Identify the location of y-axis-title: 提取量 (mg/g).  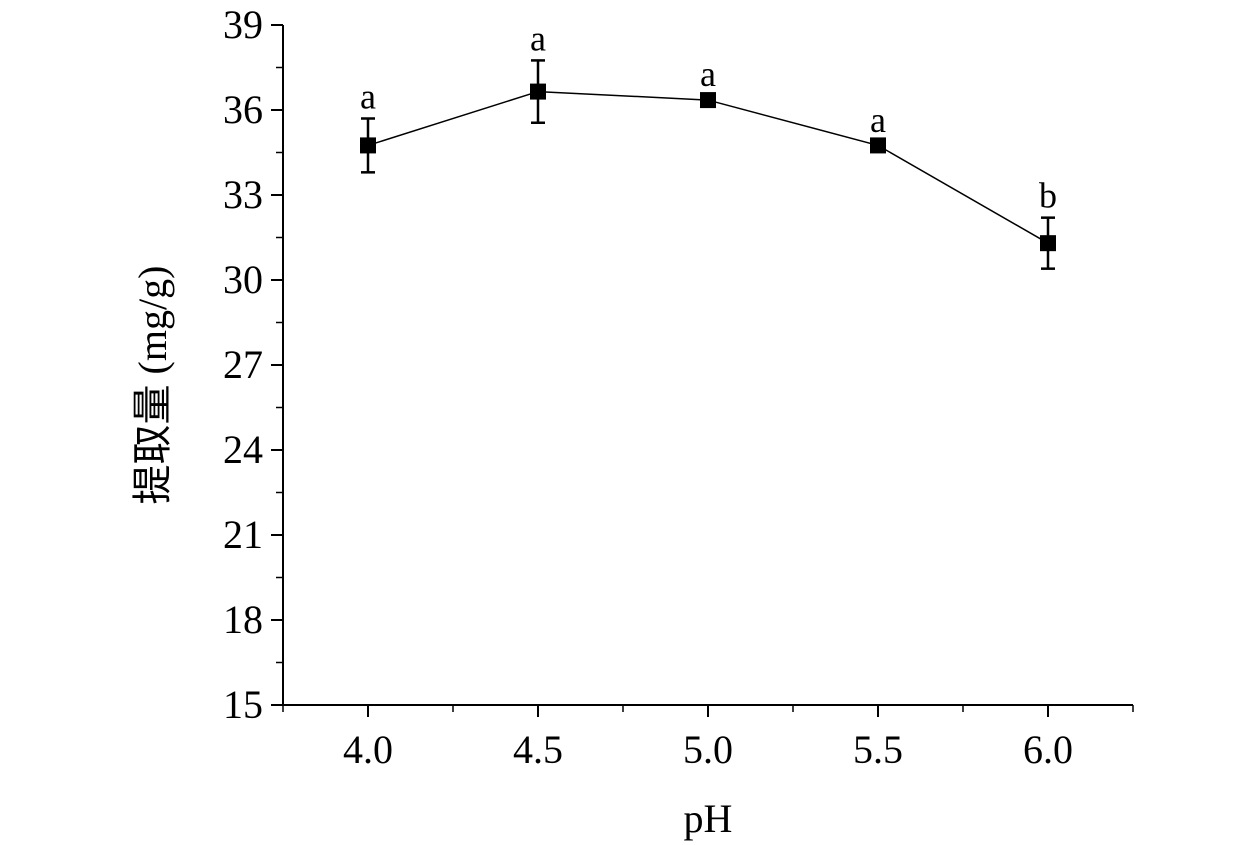
(152, 385).